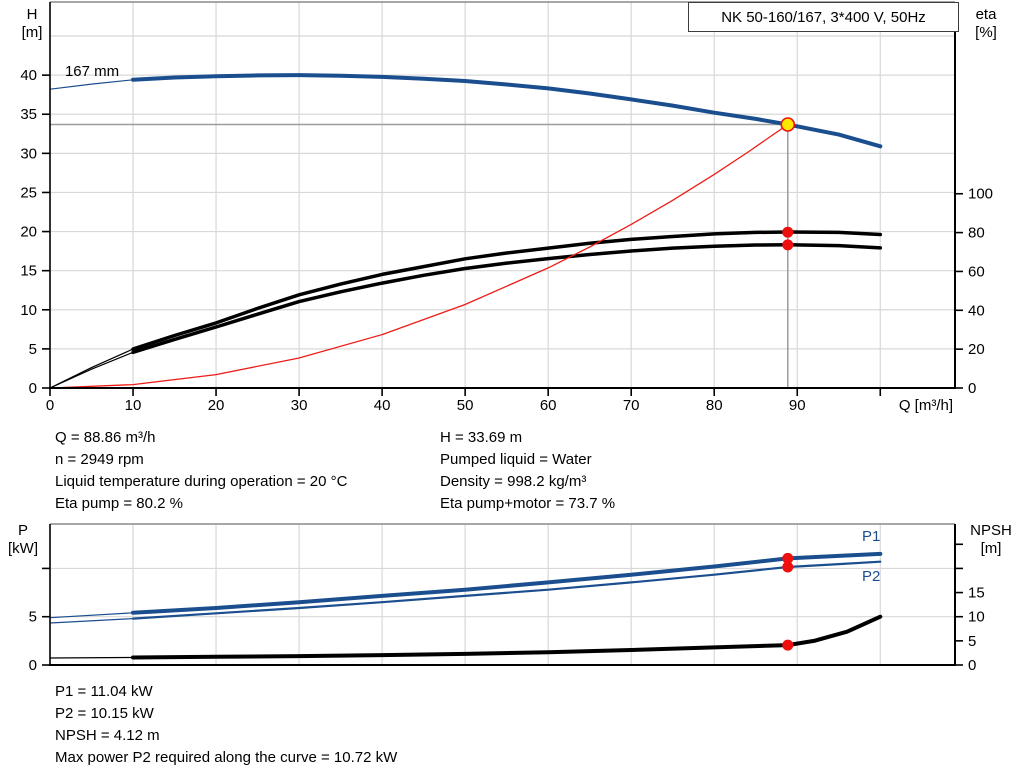 The width and height of the screenshot is (1024, 781). What do you see at coordinates (516, 459) in the screenshot?
I see `info-pumped-liquid: Pumped liquid = Water` at bounding box center [516, 459].